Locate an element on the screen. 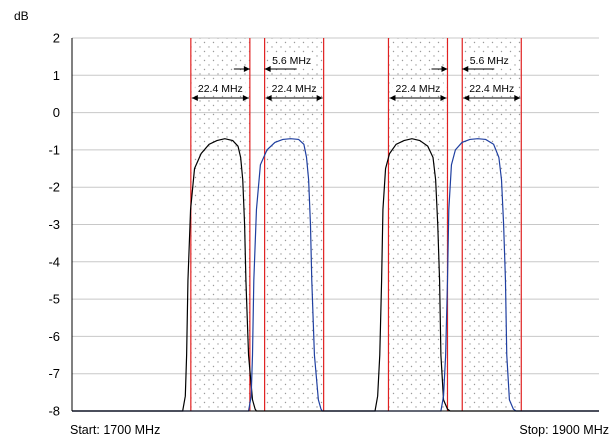 The height and width of the screenshot is (443, 613). y-tick-label: 1 is located at coordinates (56, 75).